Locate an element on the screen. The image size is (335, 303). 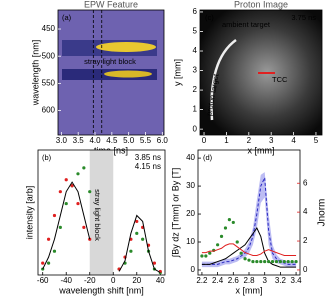
x-tick-label: 2 is located at coordinates (249, 140).